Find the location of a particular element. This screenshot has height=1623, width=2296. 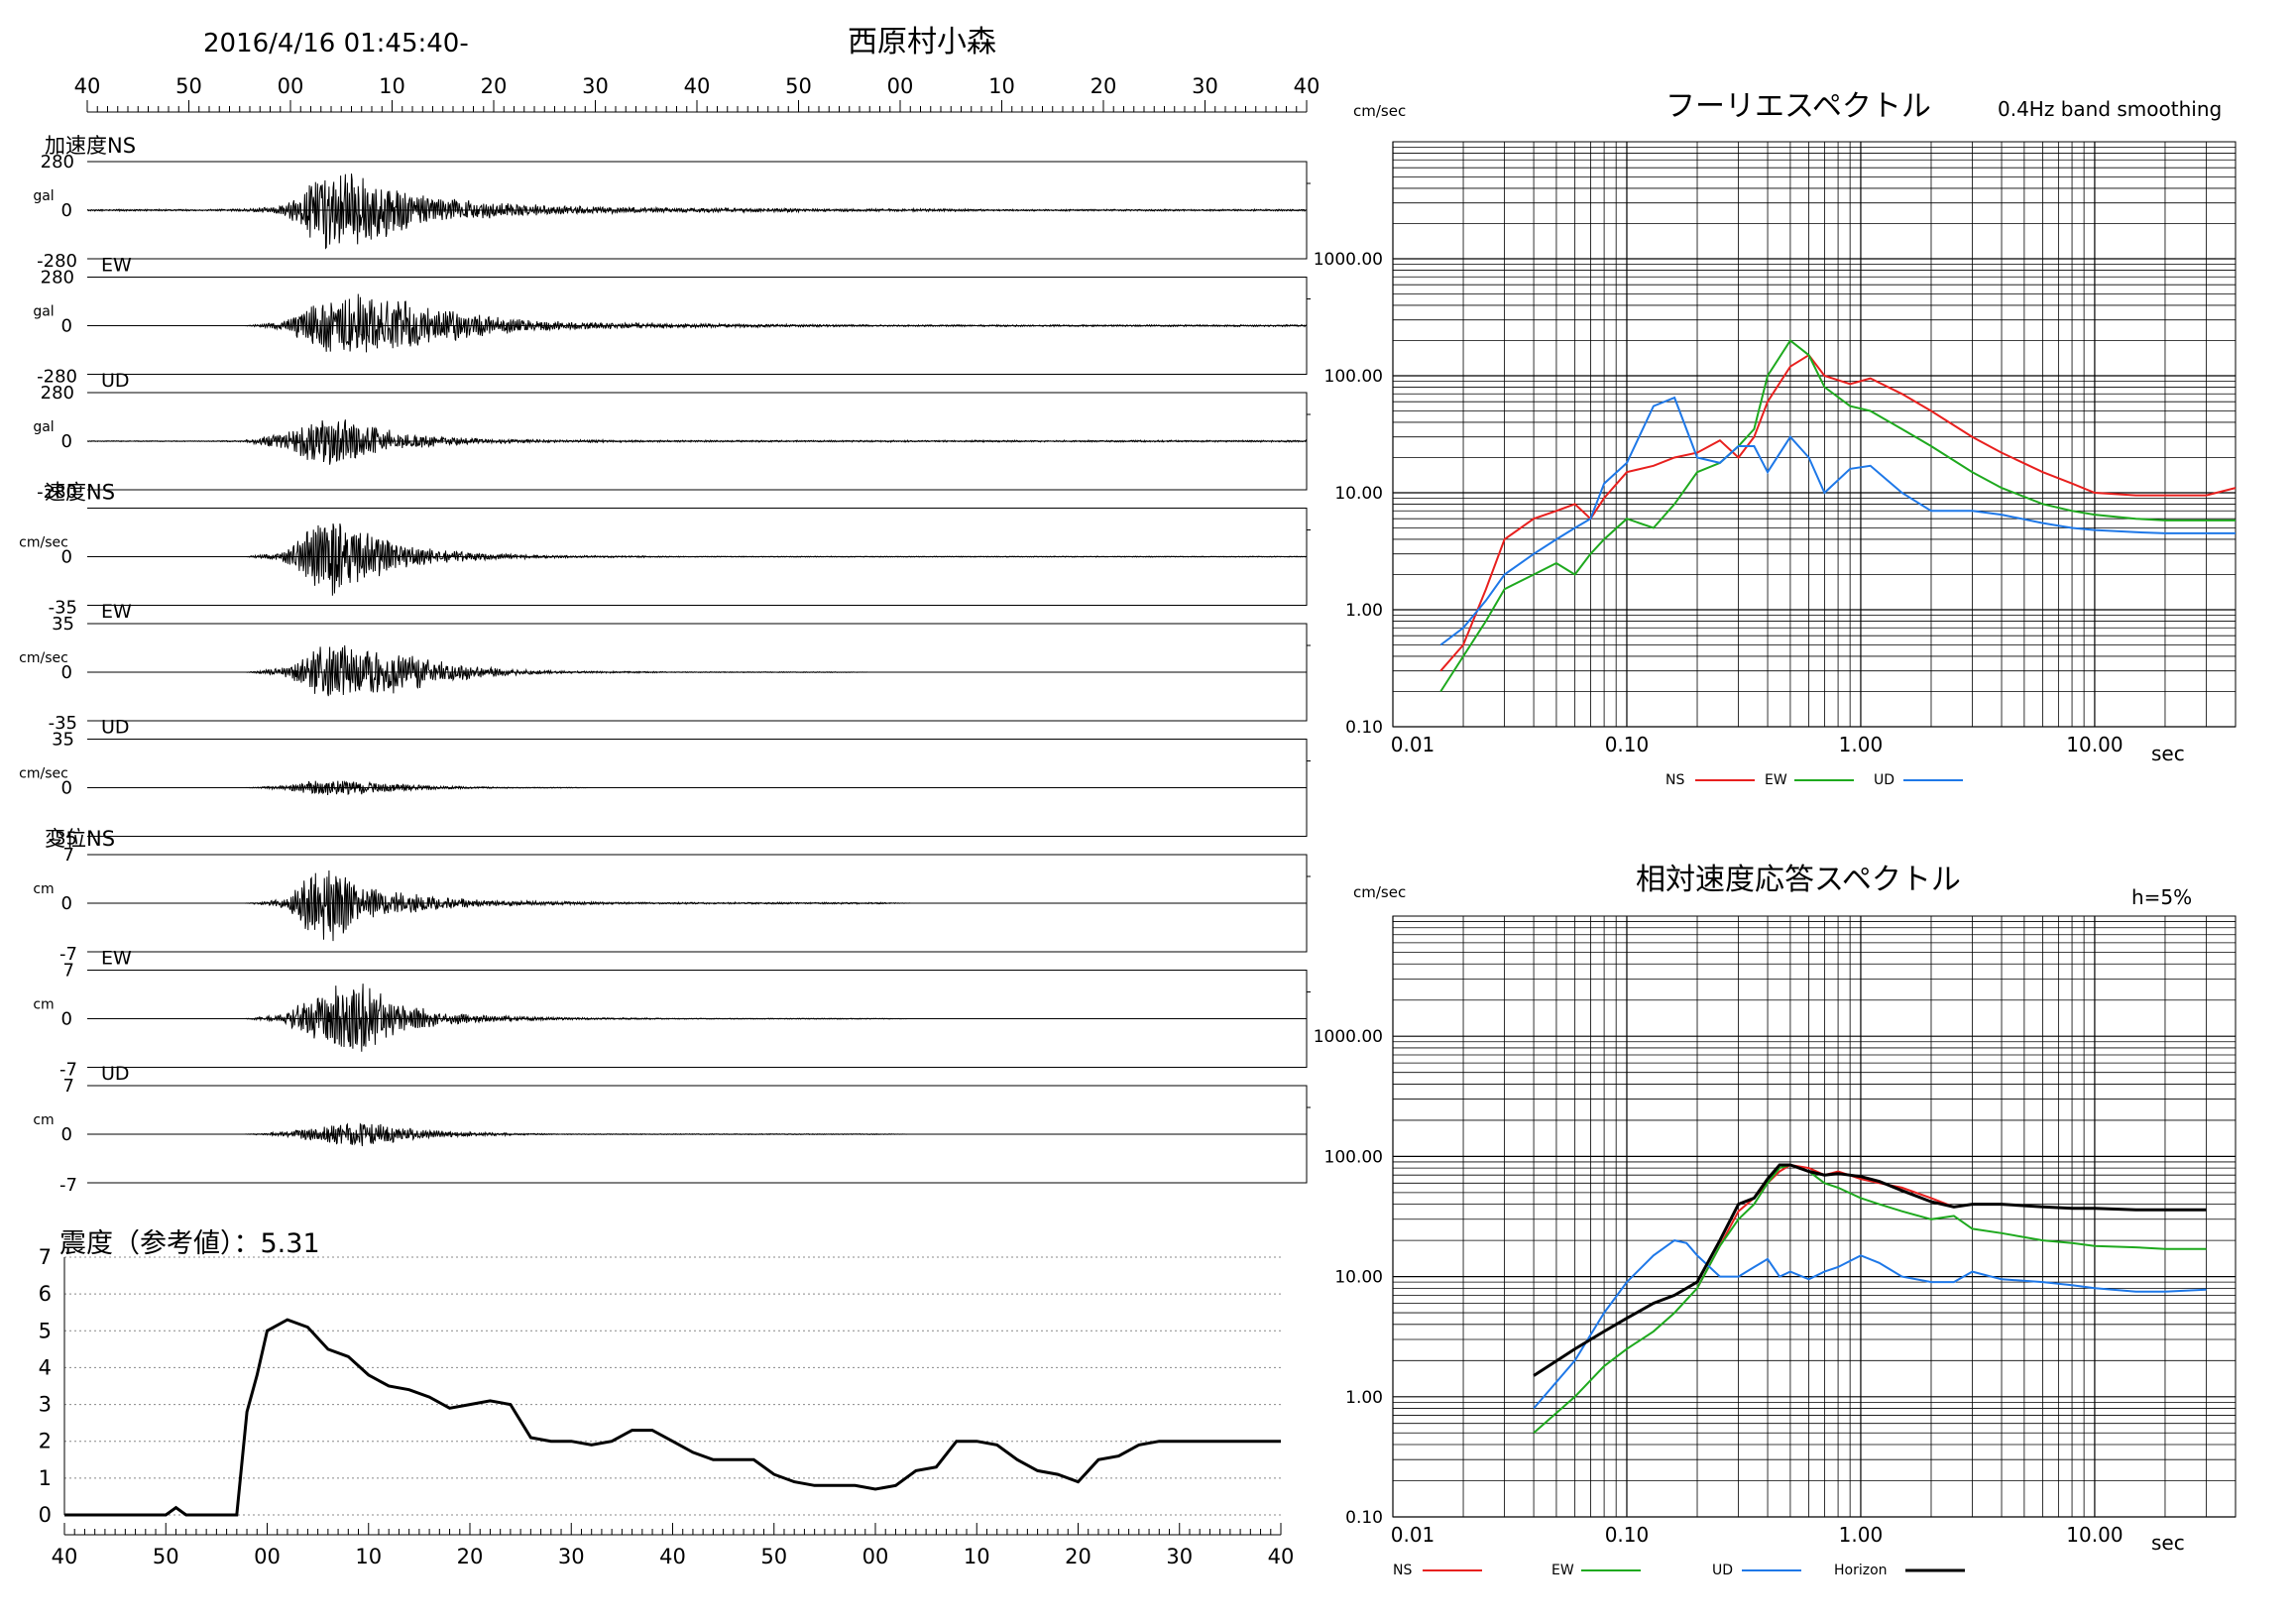

response-legend: NS EW UD Horizon is located at coordinates (1679, 1570).